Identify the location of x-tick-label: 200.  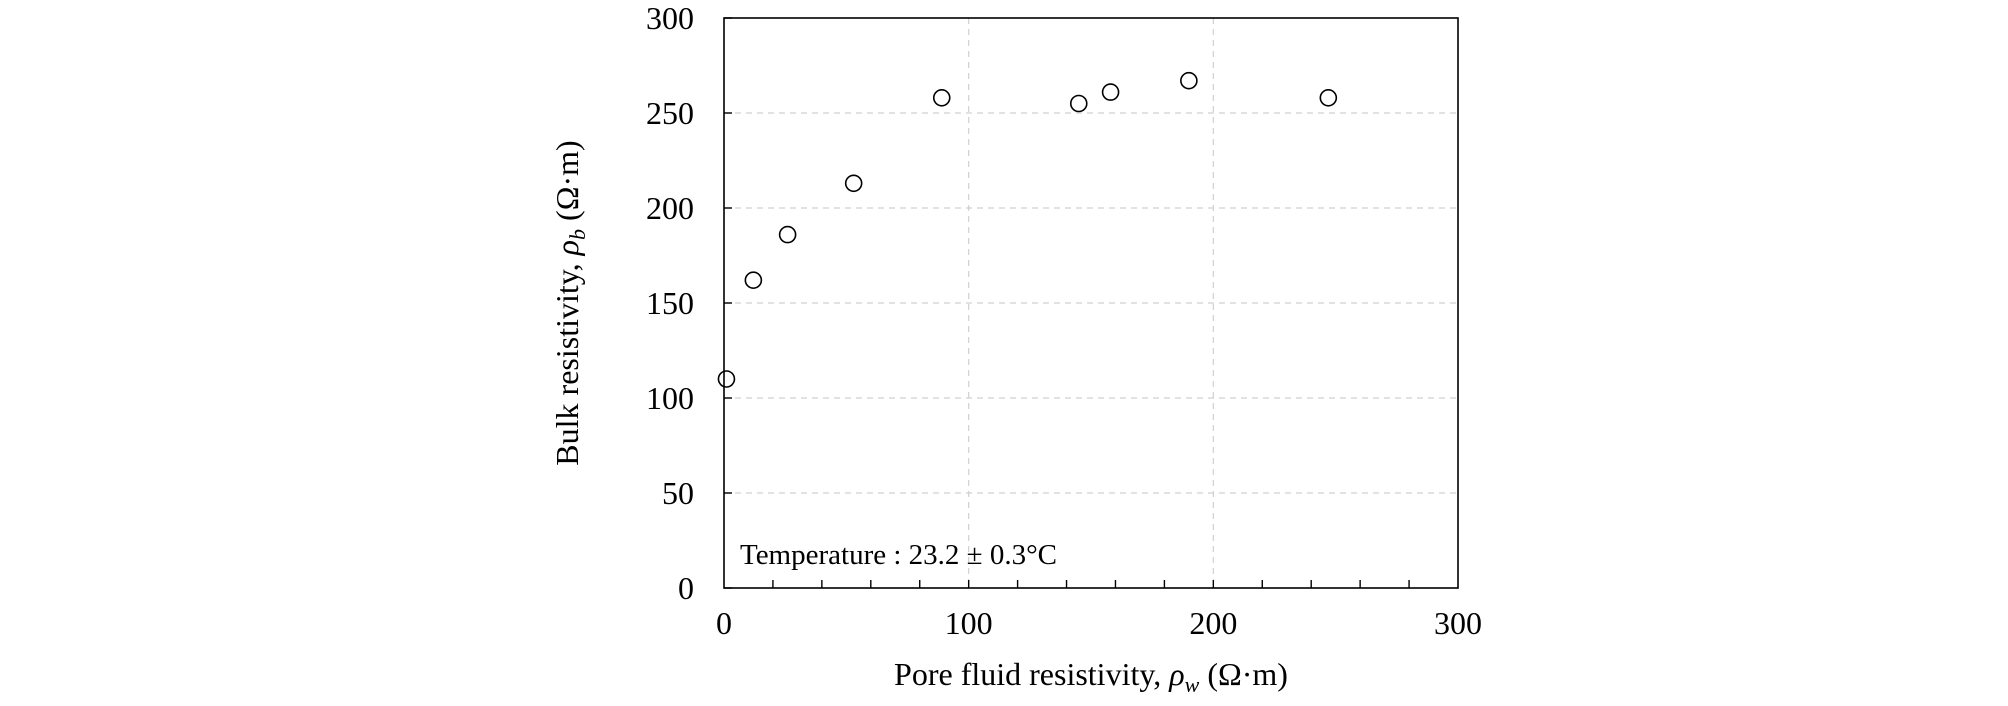
(1213, 623).